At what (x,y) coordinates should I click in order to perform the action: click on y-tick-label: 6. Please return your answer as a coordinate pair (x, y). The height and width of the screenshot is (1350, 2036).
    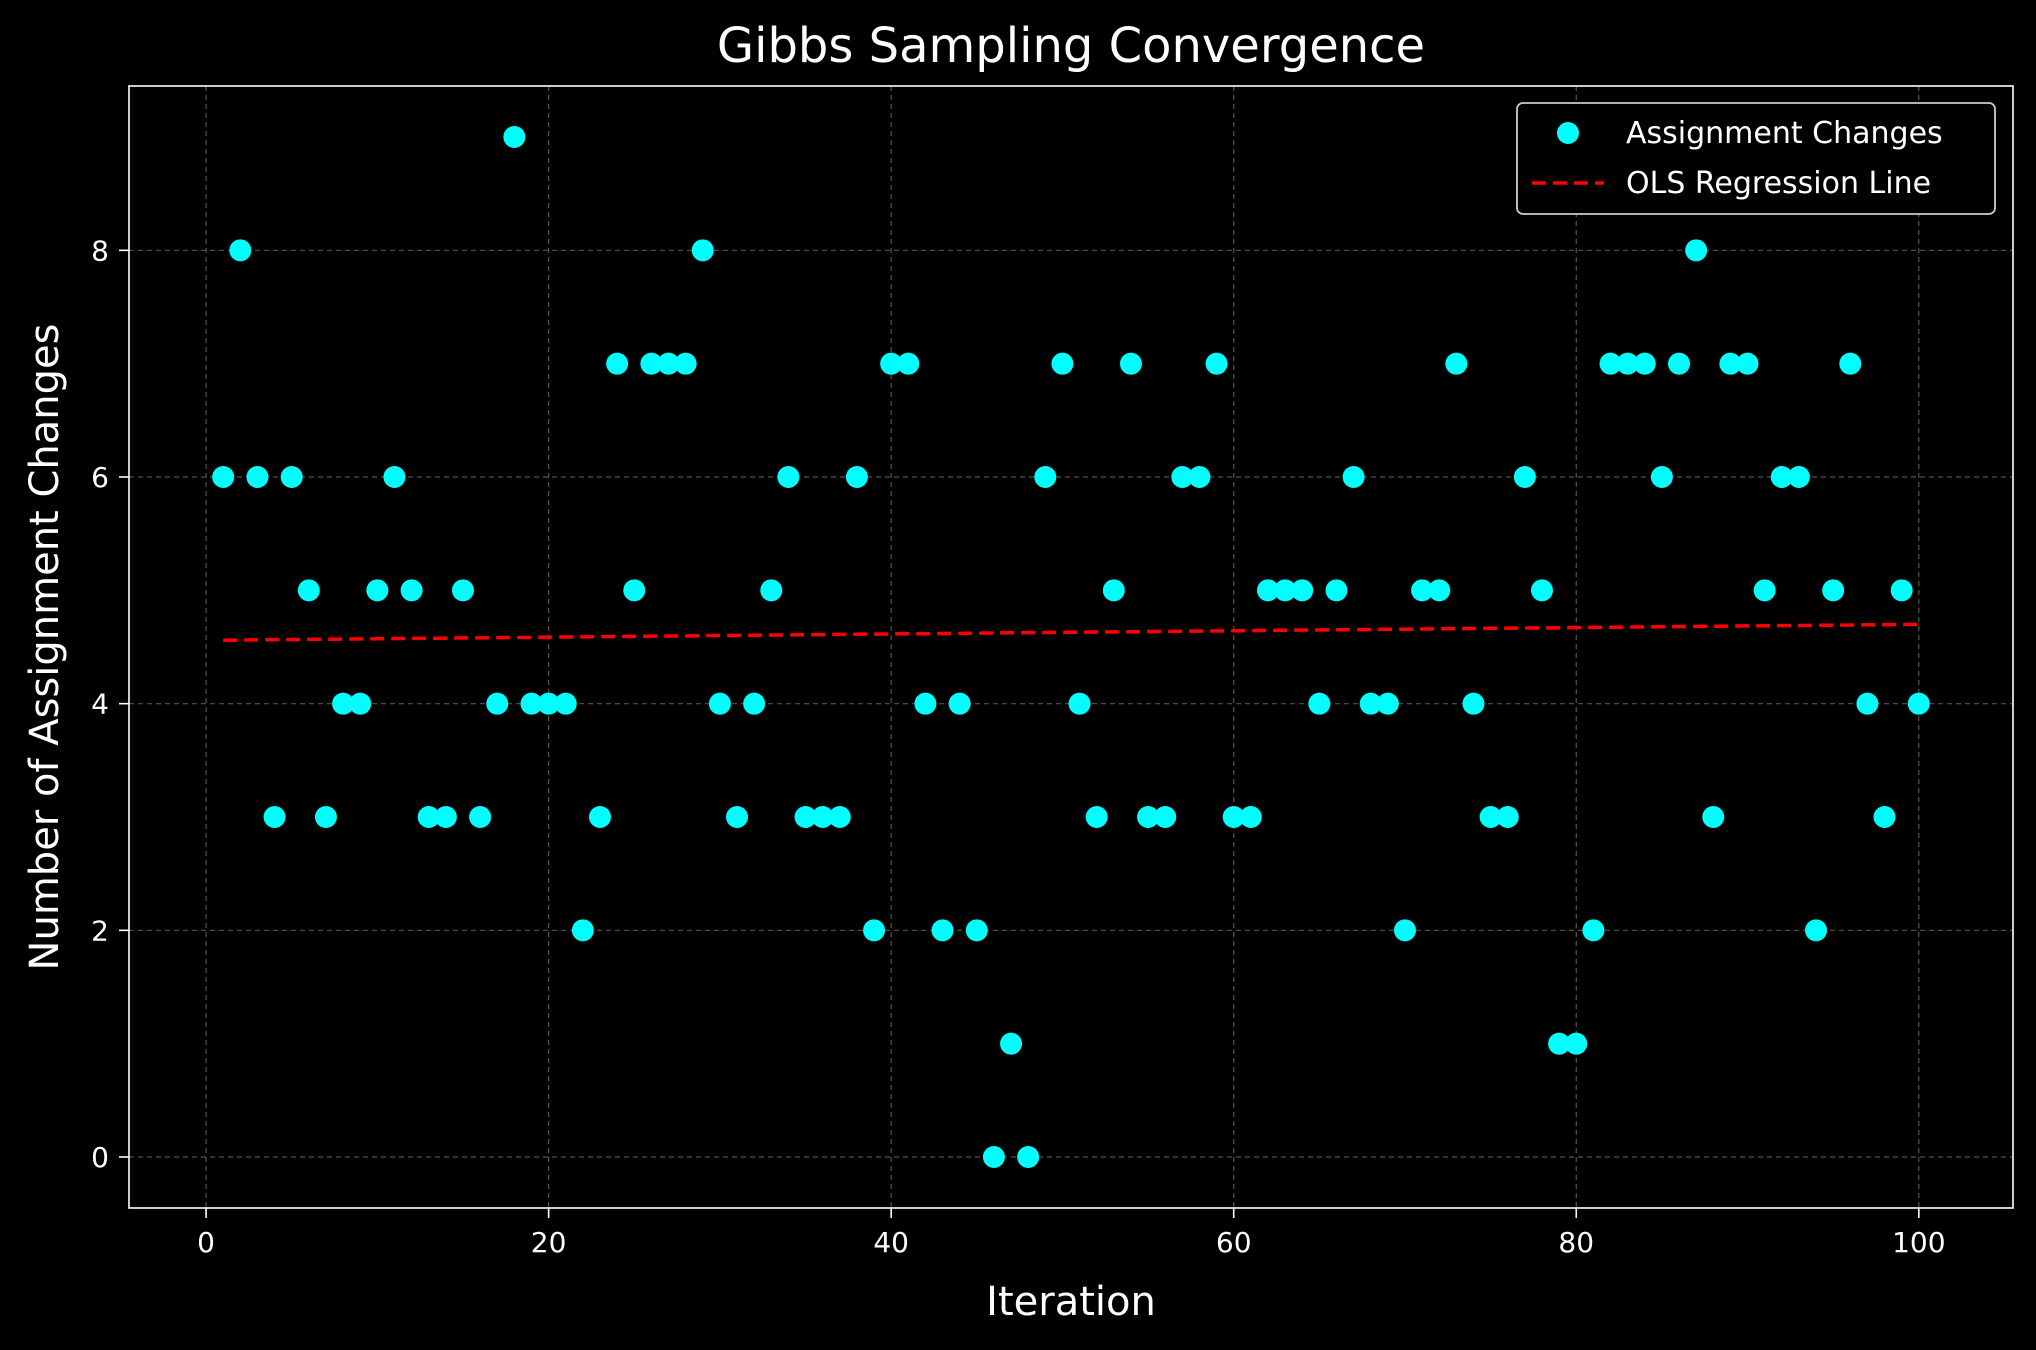
    Looking at the image, I should click on (100, 477).